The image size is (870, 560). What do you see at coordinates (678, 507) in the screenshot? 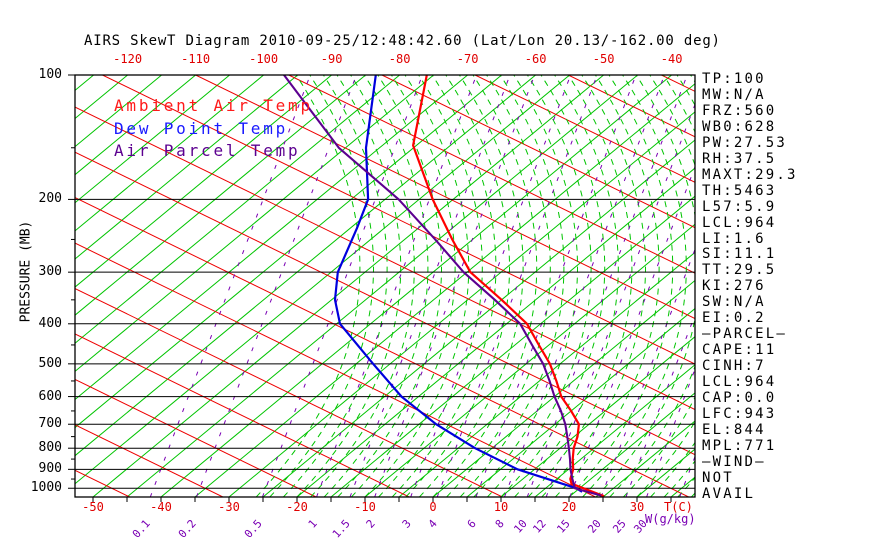
I see `temp-axis-title: T(C)` at bounding box center [678, 507].